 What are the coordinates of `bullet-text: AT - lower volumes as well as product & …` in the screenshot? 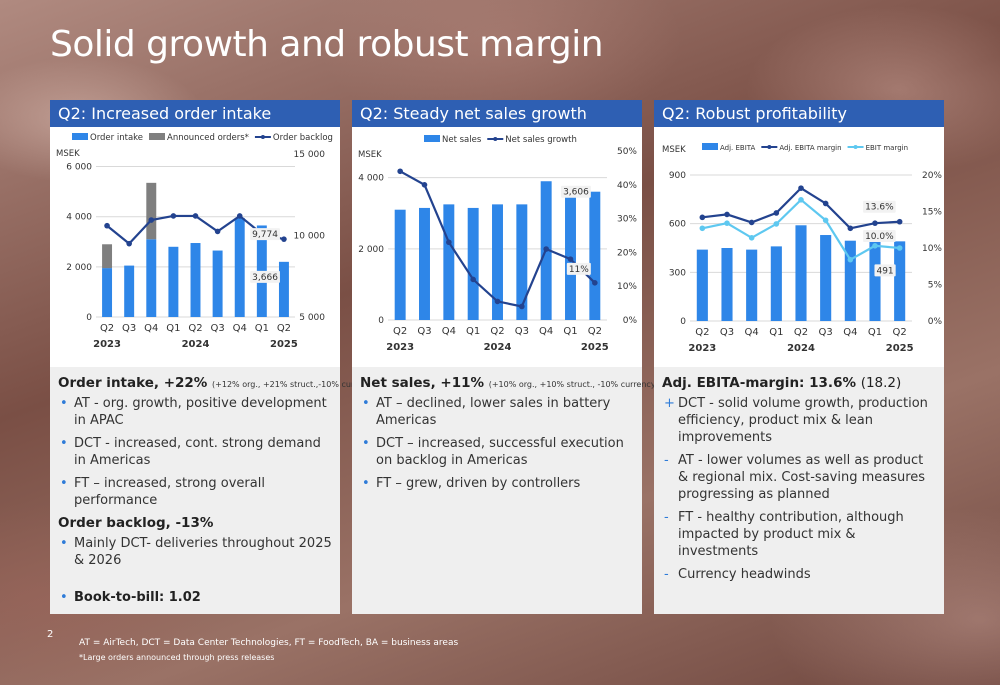 It's located at (802, 477).